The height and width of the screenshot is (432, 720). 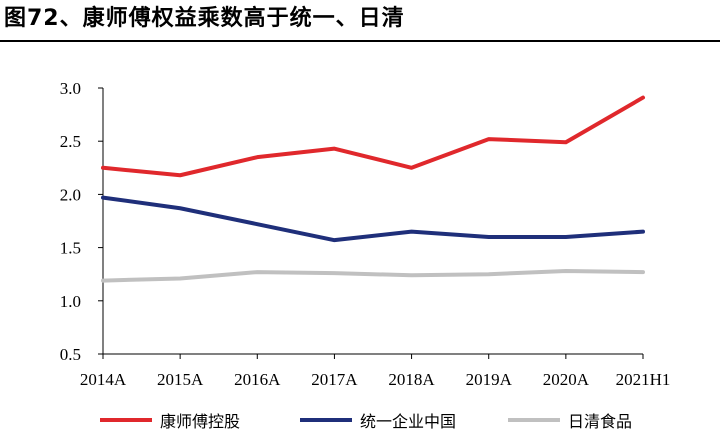 I want to click on legend-label-uni-president: 统一企业中国, so click(x=408, y=421).